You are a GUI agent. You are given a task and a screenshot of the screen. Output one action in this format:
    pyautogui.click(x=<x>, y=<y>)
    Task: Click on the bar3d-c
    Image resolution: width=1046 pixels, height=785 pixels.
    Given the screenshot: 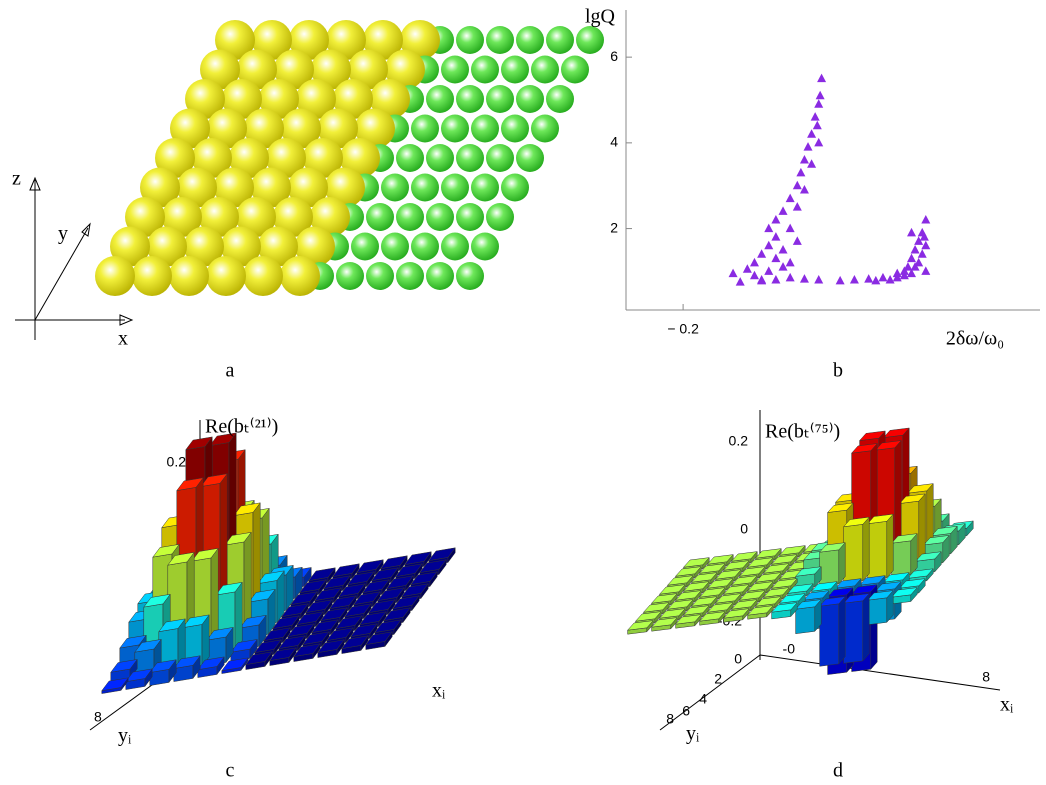 What is the action you would take?
    pyautogui.click(x=272, y=575)
    